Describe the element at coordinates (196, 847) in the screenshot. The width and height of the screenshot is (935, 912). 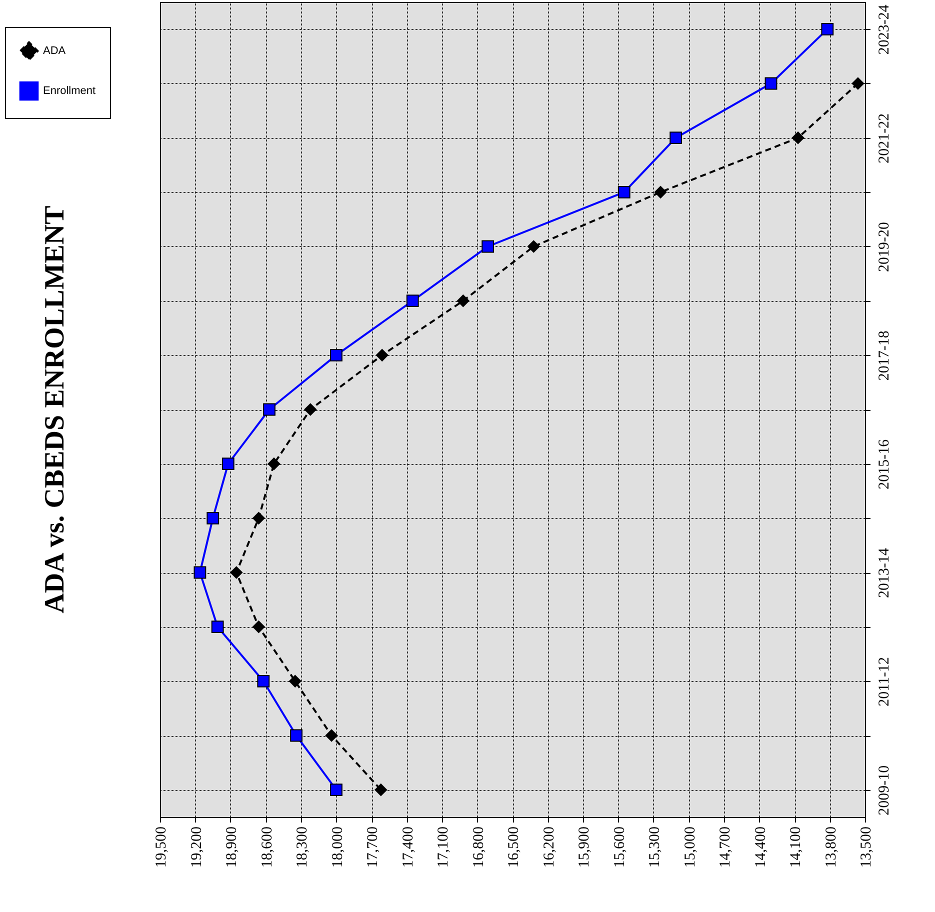
I see `x-tick-label: 19,200` at that location.